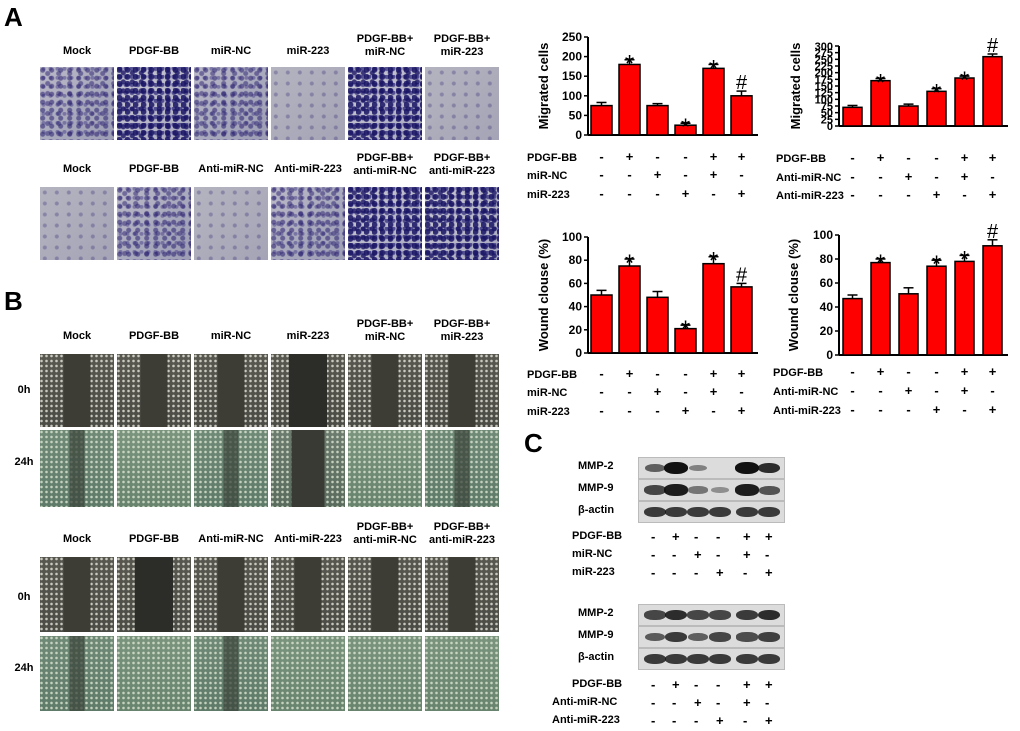 This screenshot has width=1020, height=731. I want to click on chart-3-sign-1-1: -, so click(880, 390).